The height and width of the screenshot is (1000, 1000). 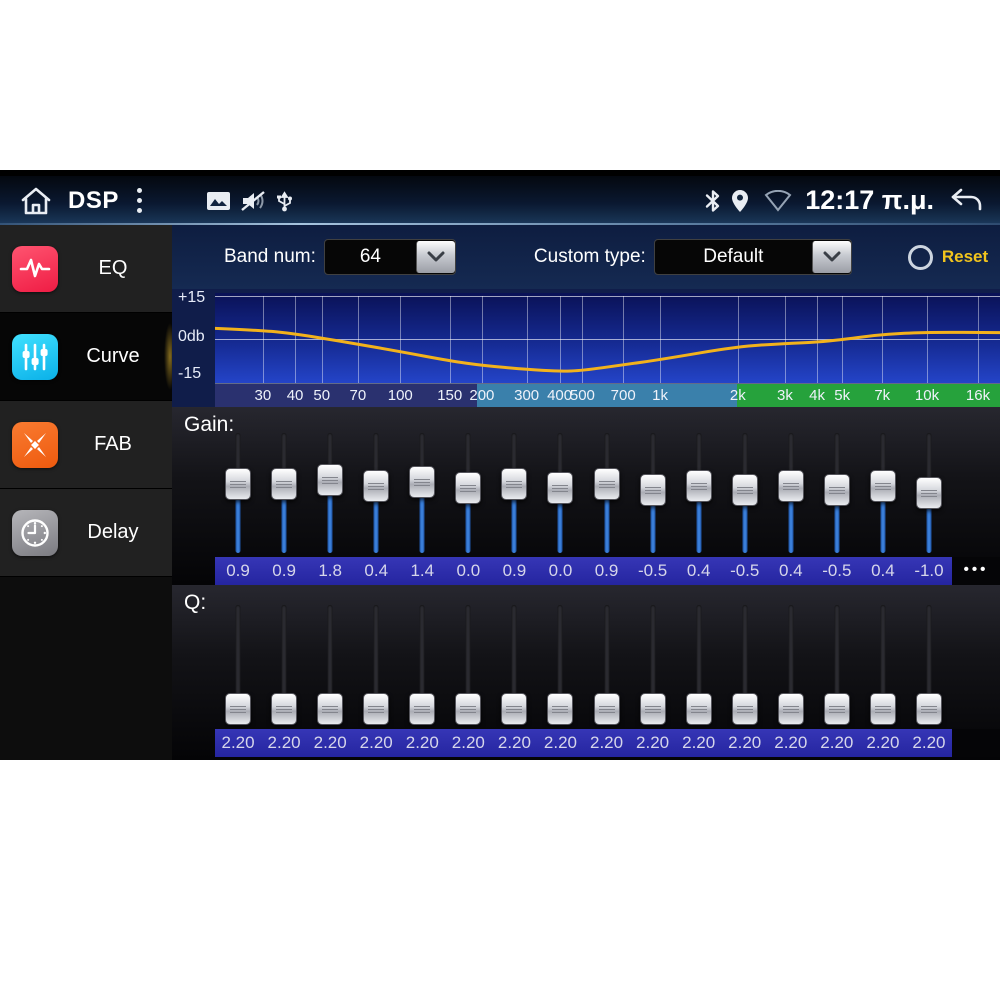 What do you see at coordinates (376, 570) in the screenshot?
I see `gain-value: 0.4` at bounding box center [376, 570].